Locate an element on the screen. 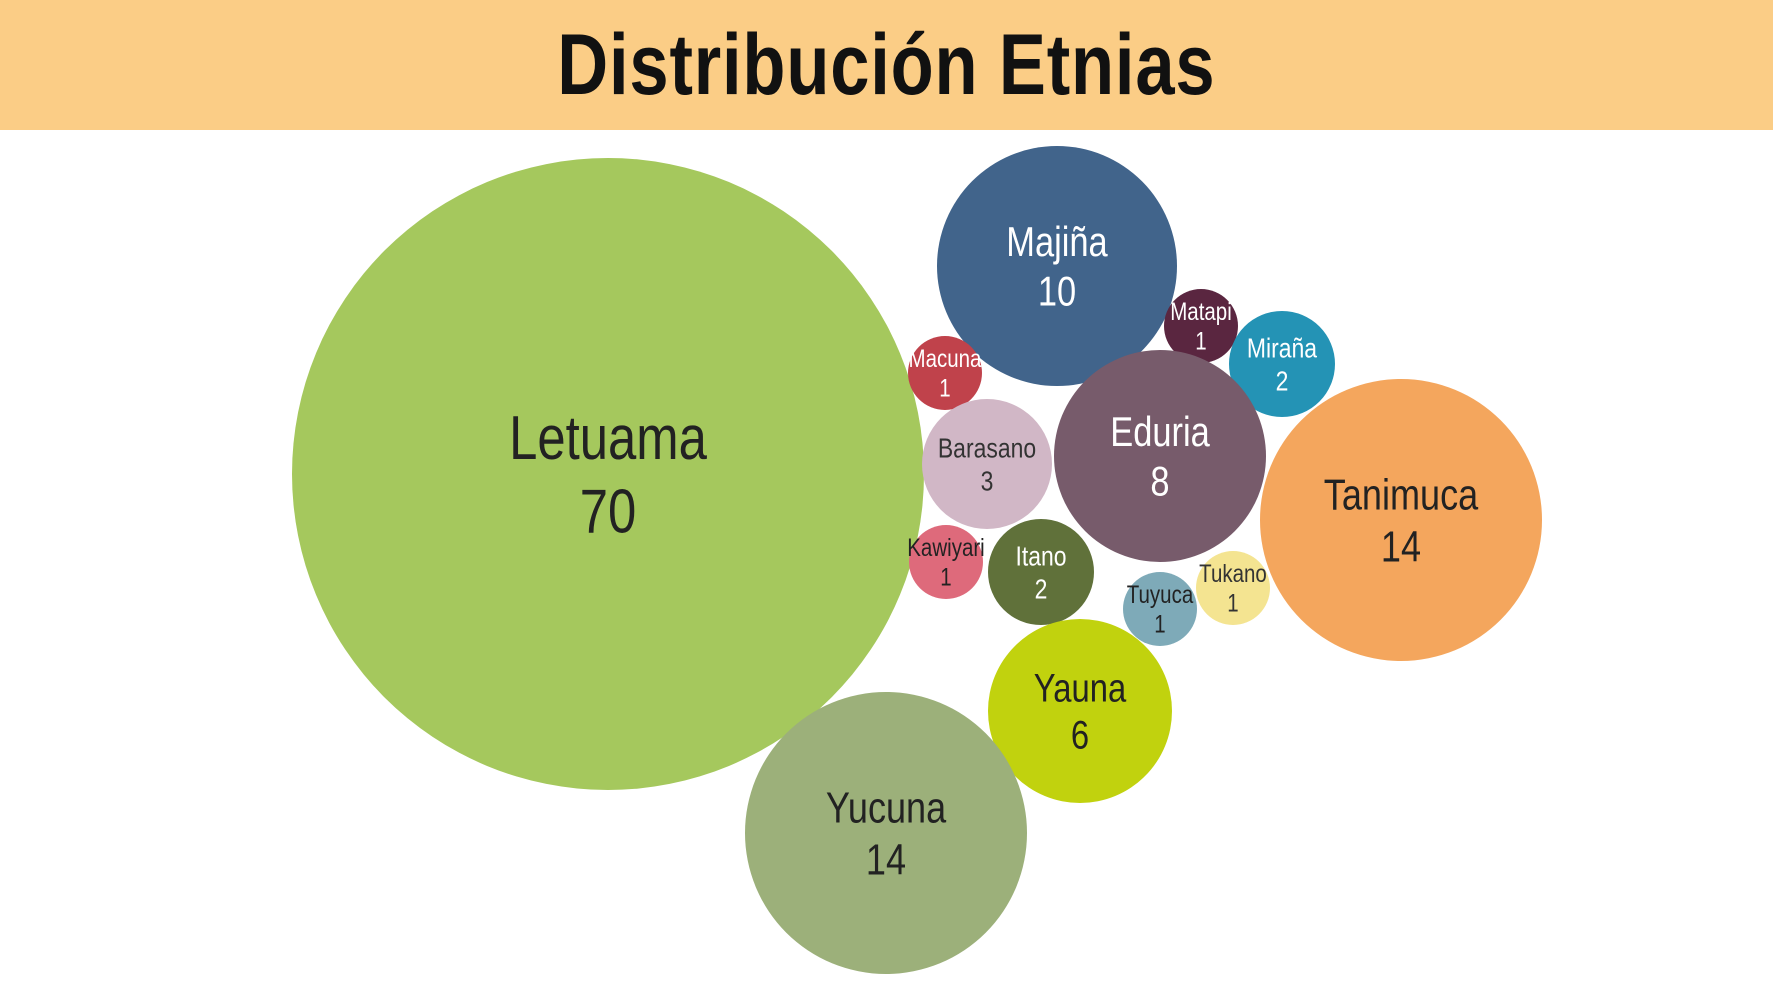  bubble-circle-yauna is located at coordinates (1080, 711).